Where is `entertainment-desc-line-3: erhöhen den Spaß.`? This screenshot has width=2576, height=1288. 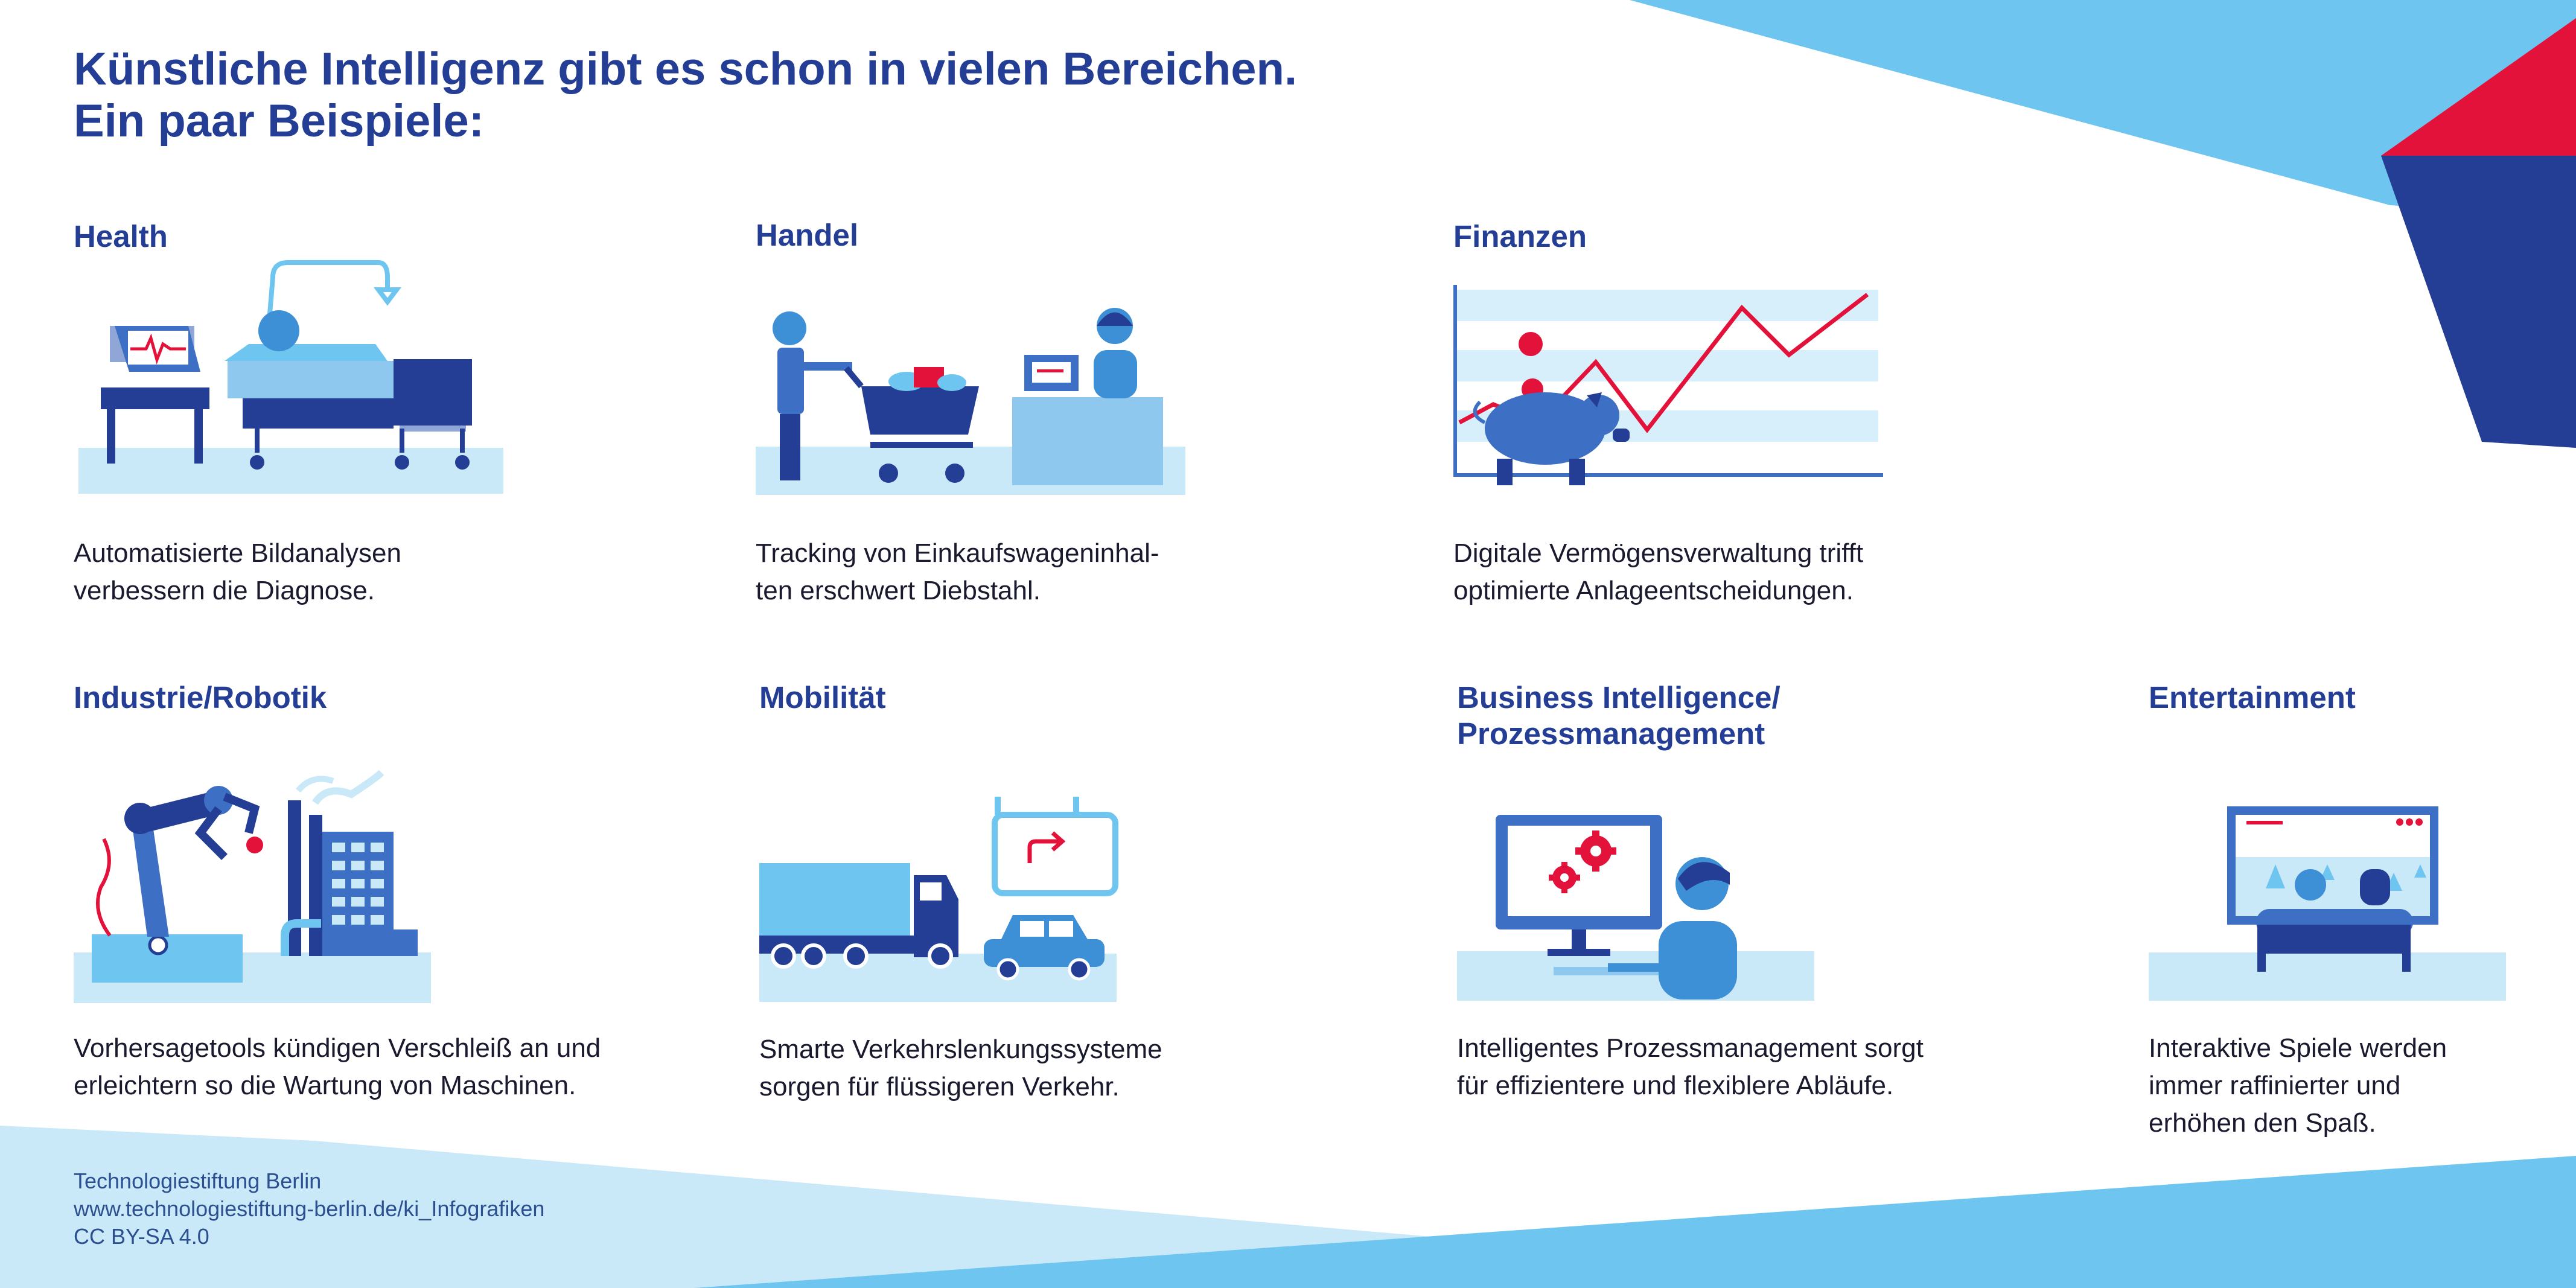
entertainment-desc-line-3: erhöhen den Spaß. is located at coordinates (2262, 1123).